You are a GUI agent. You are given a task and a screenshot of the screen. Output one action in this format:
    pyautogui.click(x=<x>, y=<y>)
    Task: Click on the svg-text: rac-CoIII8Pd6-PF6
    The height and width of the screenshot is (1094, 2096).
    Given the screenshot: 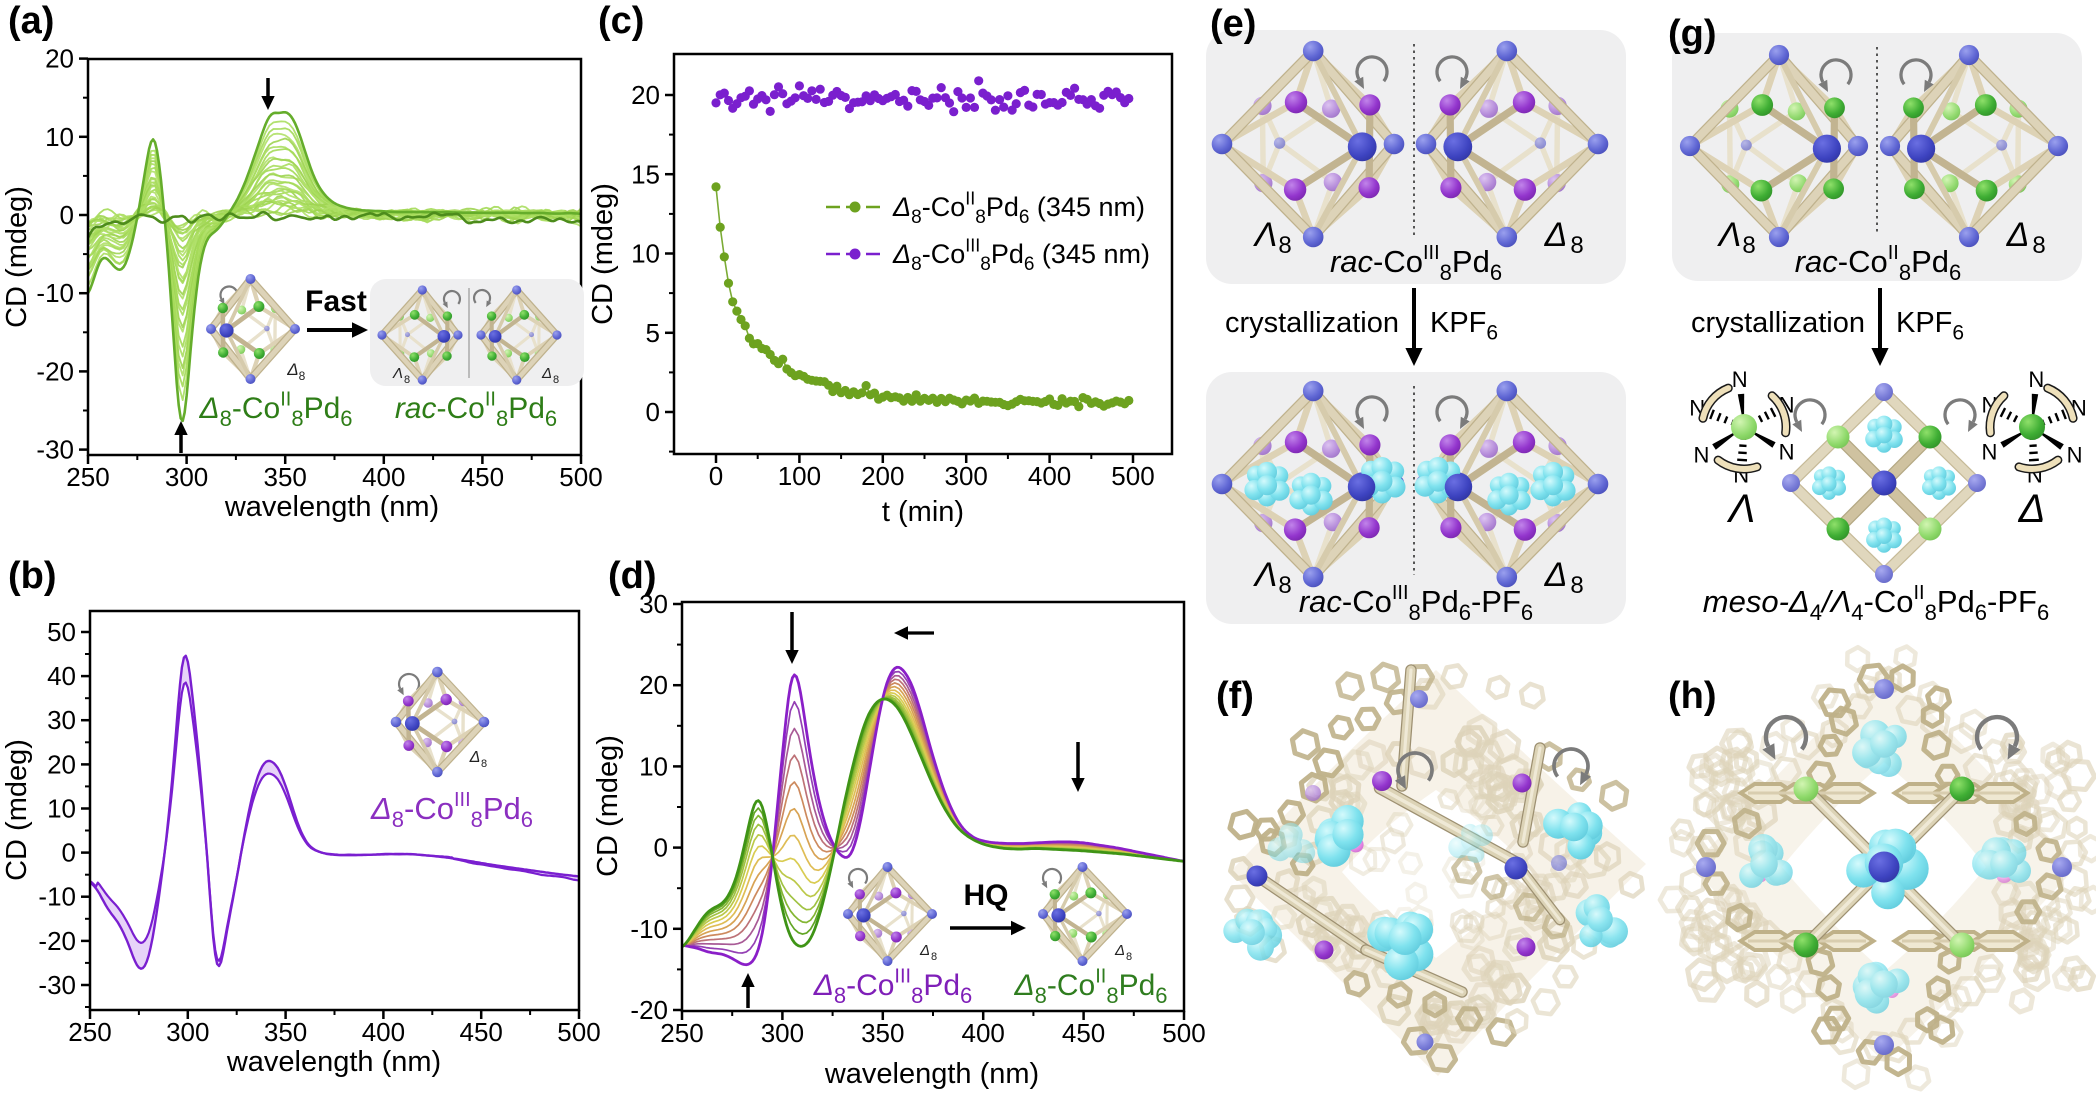 What is the action you would take?
    pyautogui.click(x=1416, y=603)
    